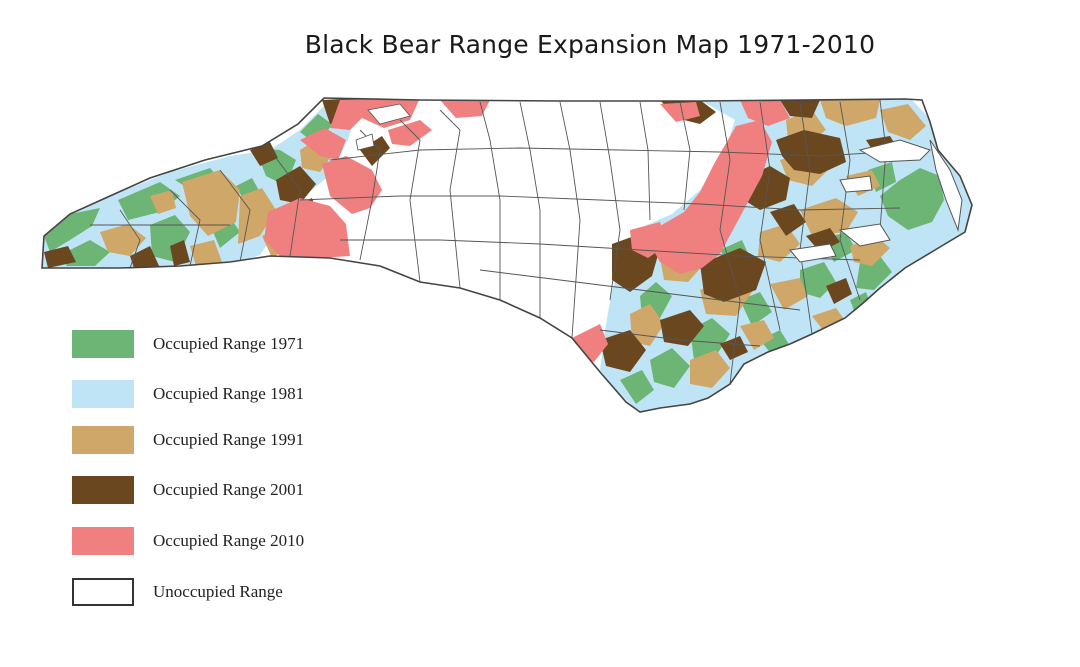 Image resolution: width=1080 pixels, height=667 pixels. I want to click on page-title: Black Bear Range Expansion Map 1971-2010, so click(590, 44).